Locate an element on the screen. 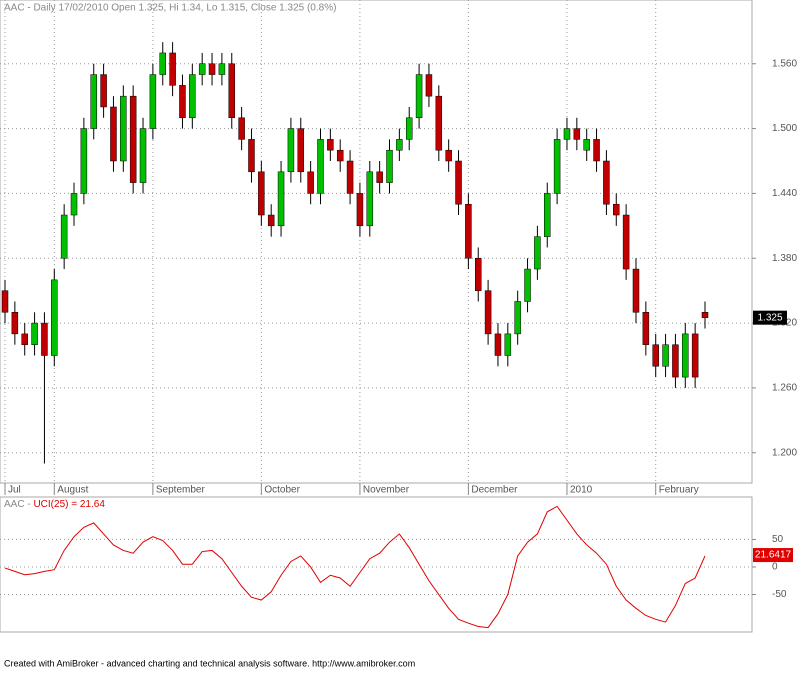 The image size is (800, 676). y-tick-label: 1.440 is located at coordinates (784, 193).